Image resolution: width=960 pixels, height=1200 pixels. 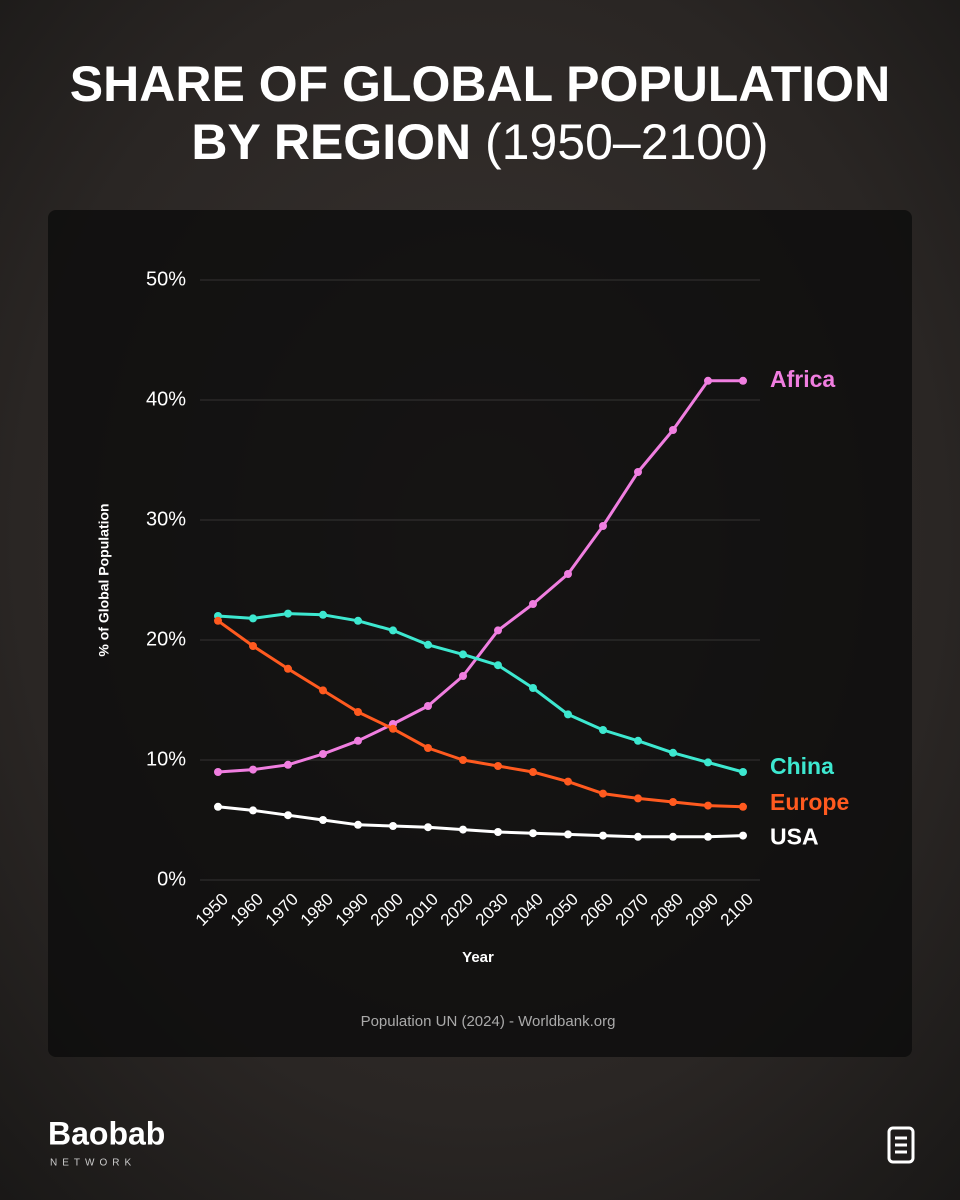 I want to click on x-axis-label: Year, so click(x=478, y=957).